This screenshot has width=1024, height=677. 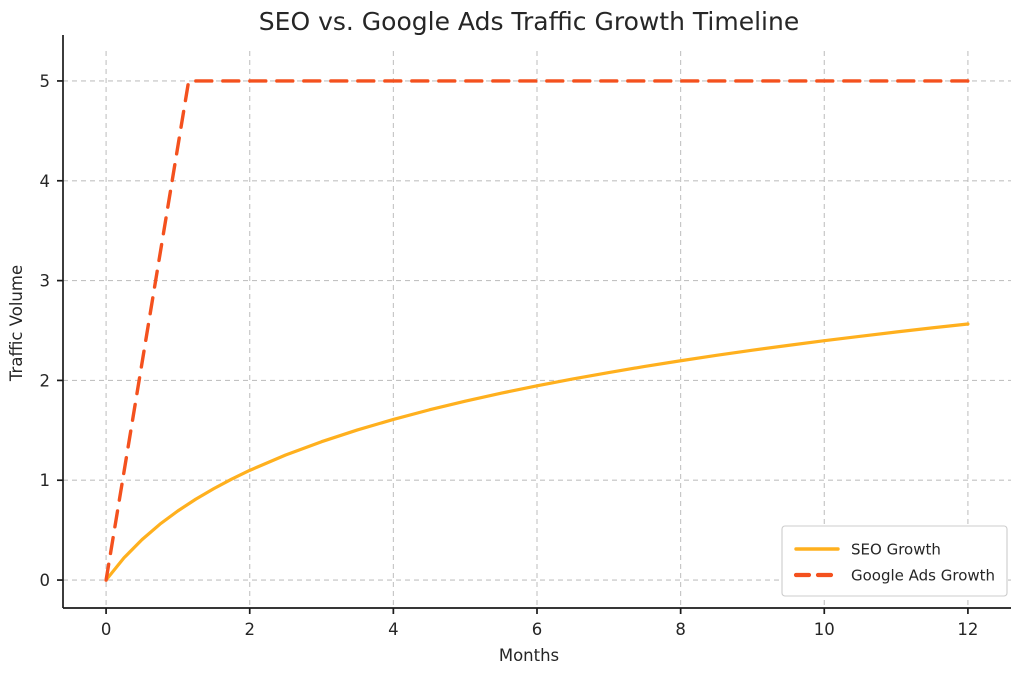 I want to click on x-axis-label: Months, so click(x=529, y=655).